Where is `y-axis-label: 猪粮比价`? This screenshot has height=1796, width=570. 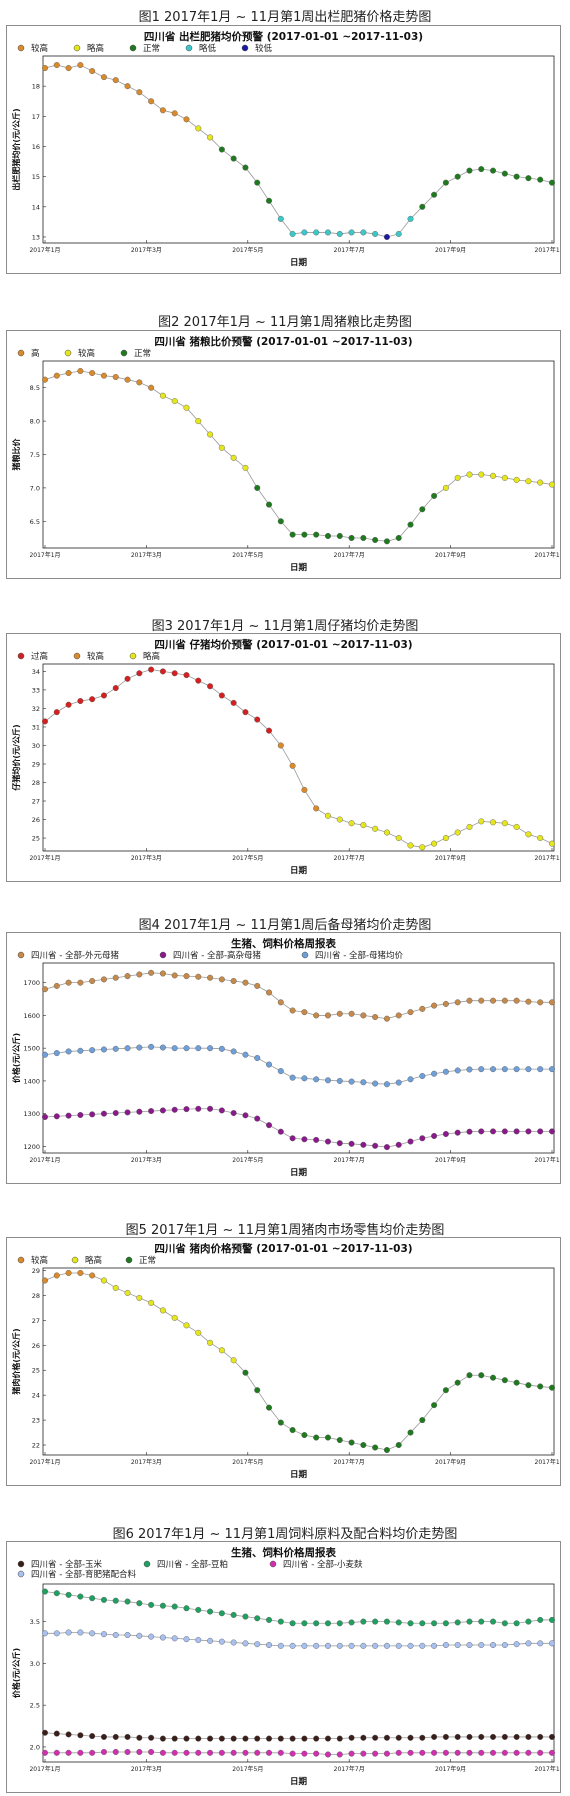
y-axis-label: 猪粮比价 is located at coordinates (16, 455).